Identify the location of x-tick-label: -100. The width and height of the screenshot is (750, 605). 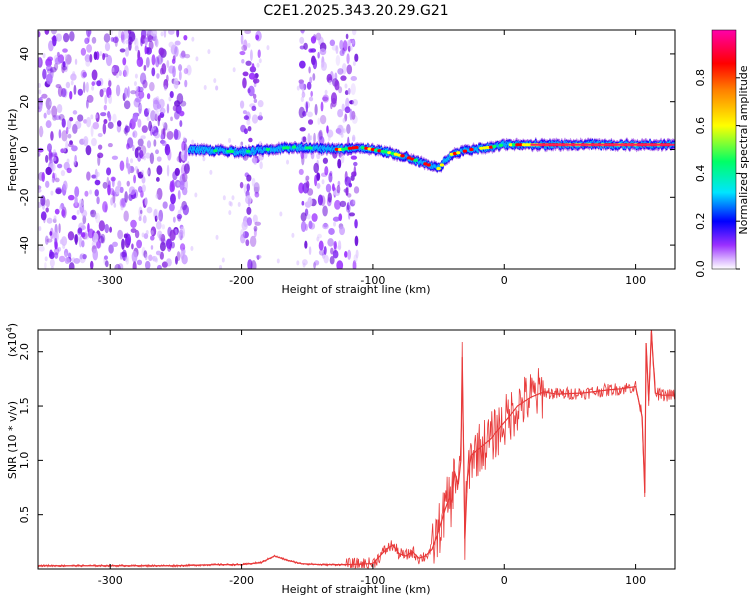
(372, 280).